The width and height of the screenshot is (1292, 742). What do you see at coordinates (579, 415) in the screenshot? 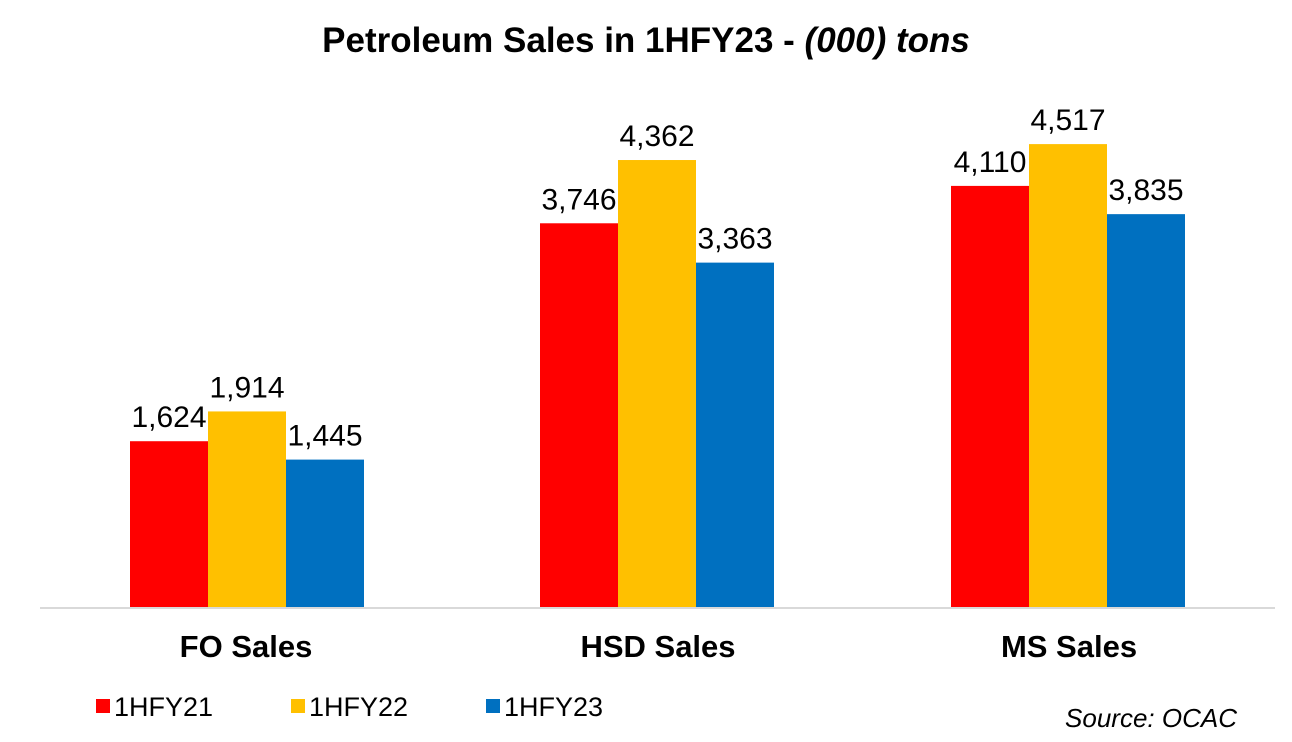
I see `bar-hsd-sales-1hfy21` at bounding box center [579, 415].